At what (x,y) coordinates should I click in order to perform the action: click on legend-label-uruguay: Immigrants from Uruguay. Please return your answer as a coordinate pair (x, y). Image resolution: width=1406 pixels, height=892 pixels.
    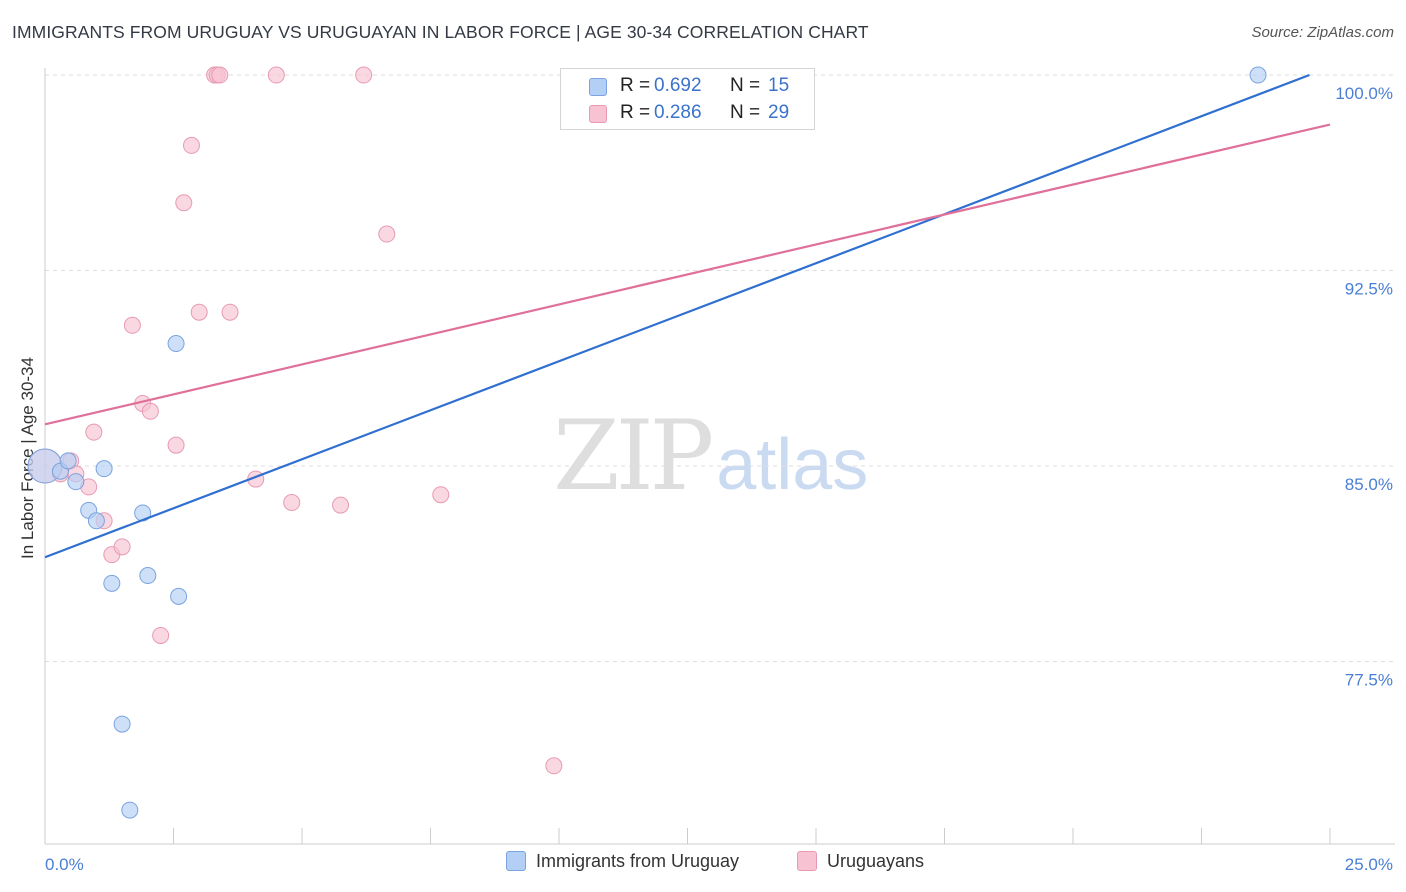
    Looking at the image, I should click on (638, 861).